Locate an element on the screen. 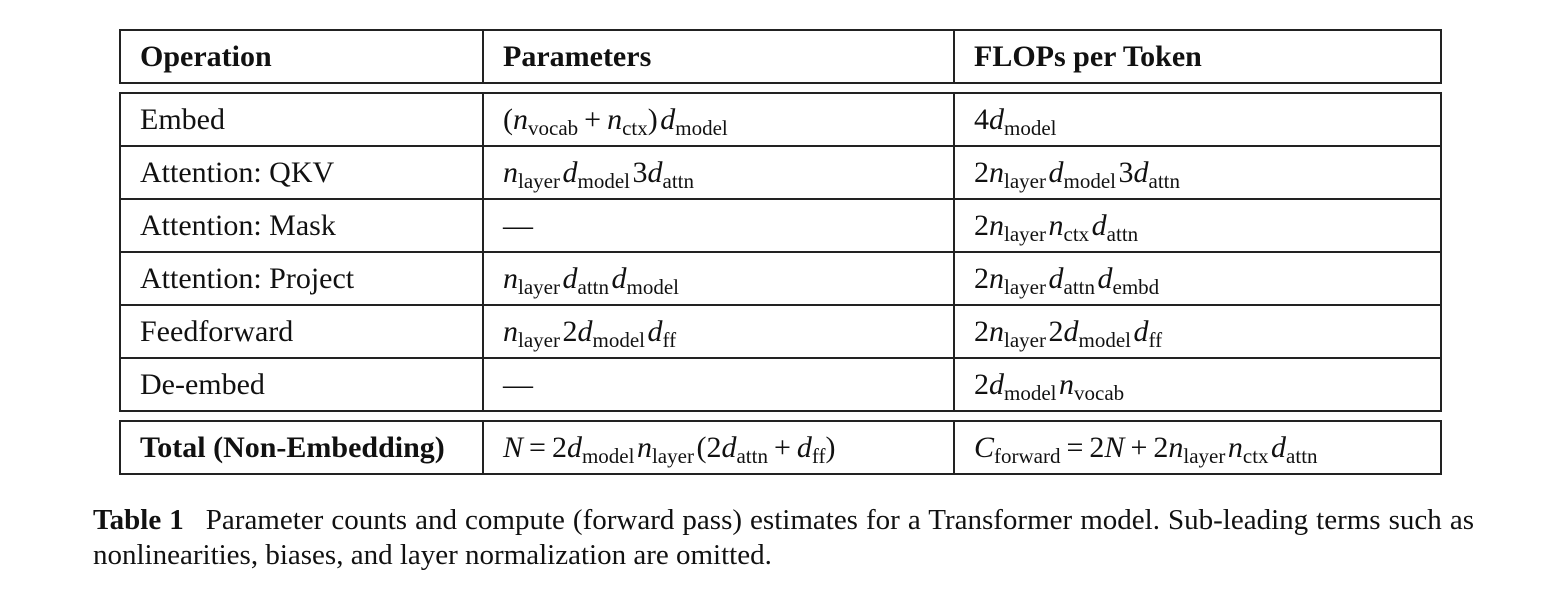 The image size is (1548, 598). total-operation: Total (Non-Embedding) is located at coordinates (301, 447).